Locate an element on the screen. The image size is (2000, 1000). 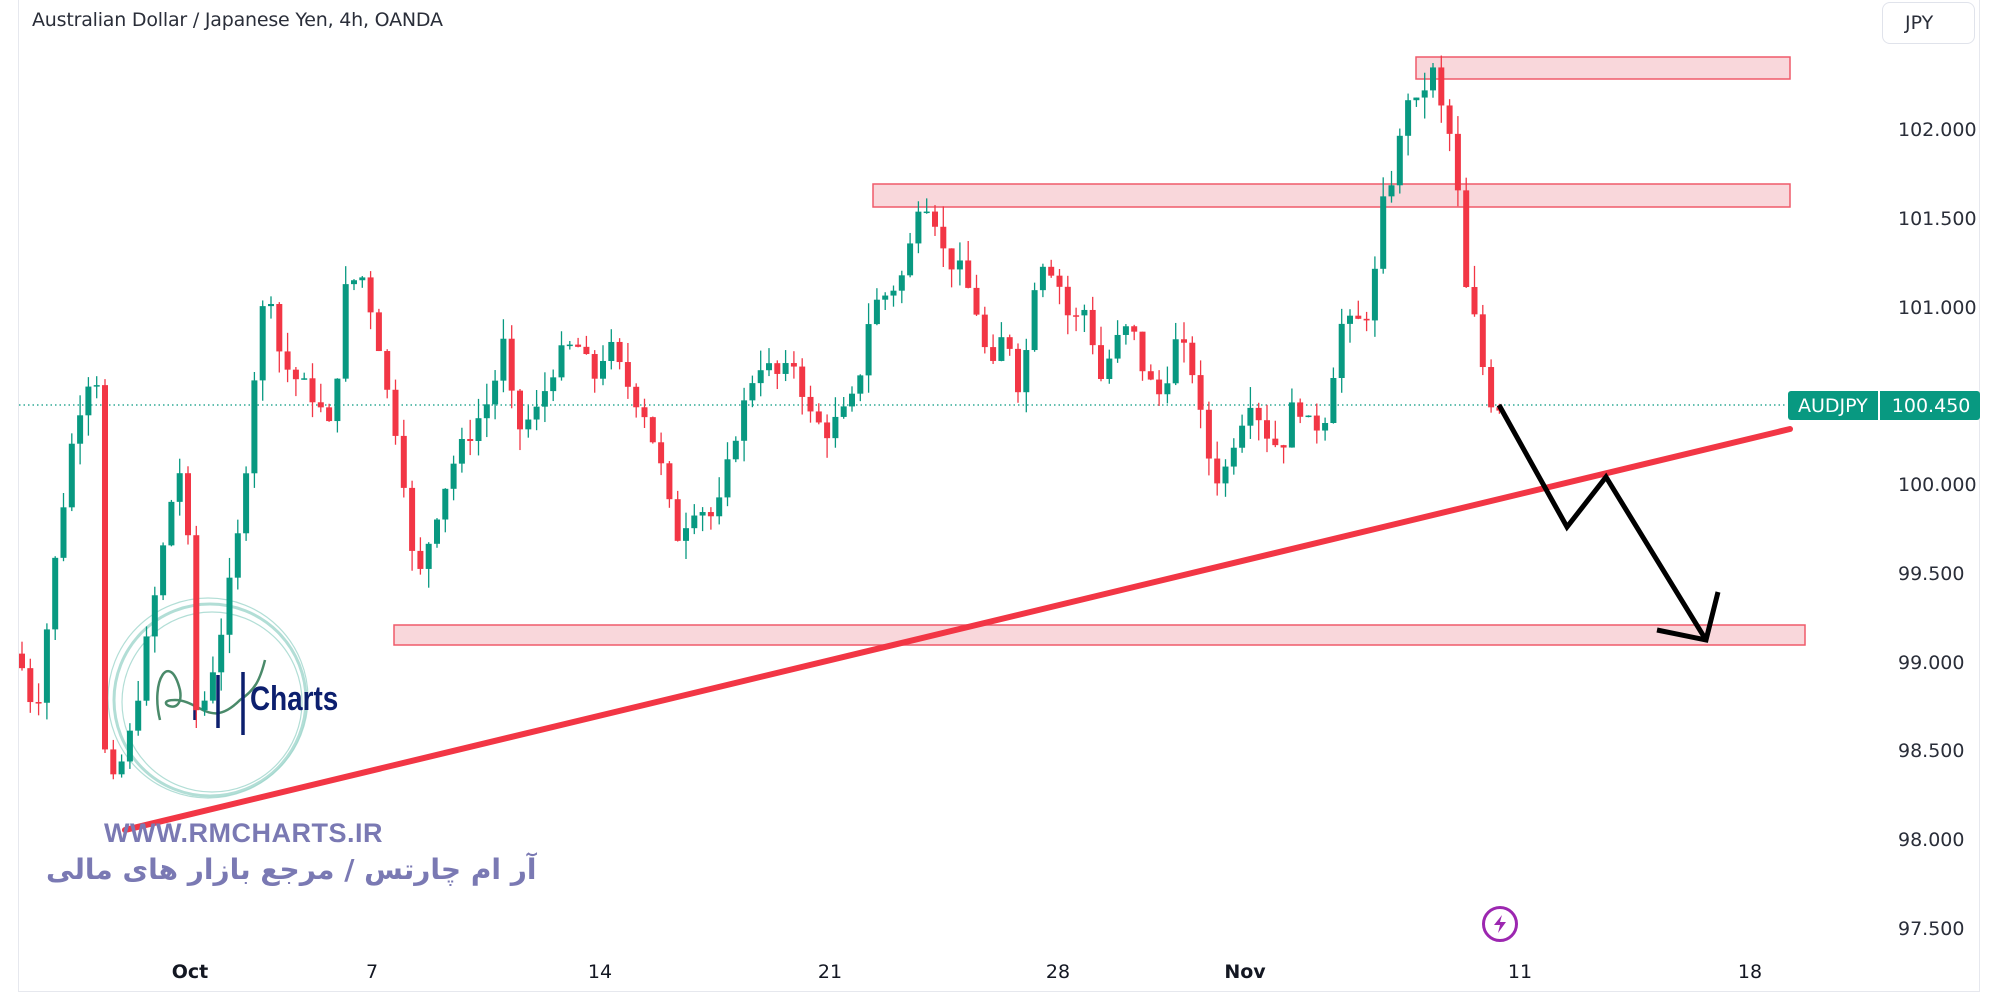
price-tick-label: 101.500 is located at coordinates (1937, 218).